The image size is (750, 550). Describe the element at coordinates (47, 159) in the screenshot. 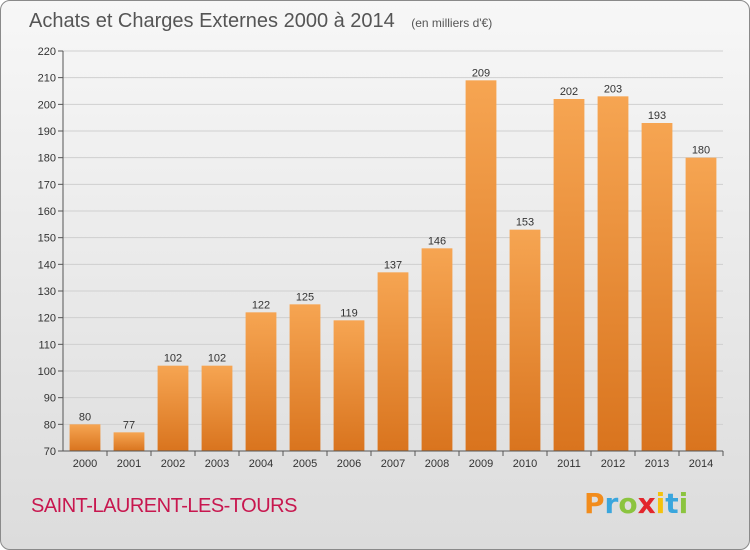

I see `y-tick-label: 180` at that location.